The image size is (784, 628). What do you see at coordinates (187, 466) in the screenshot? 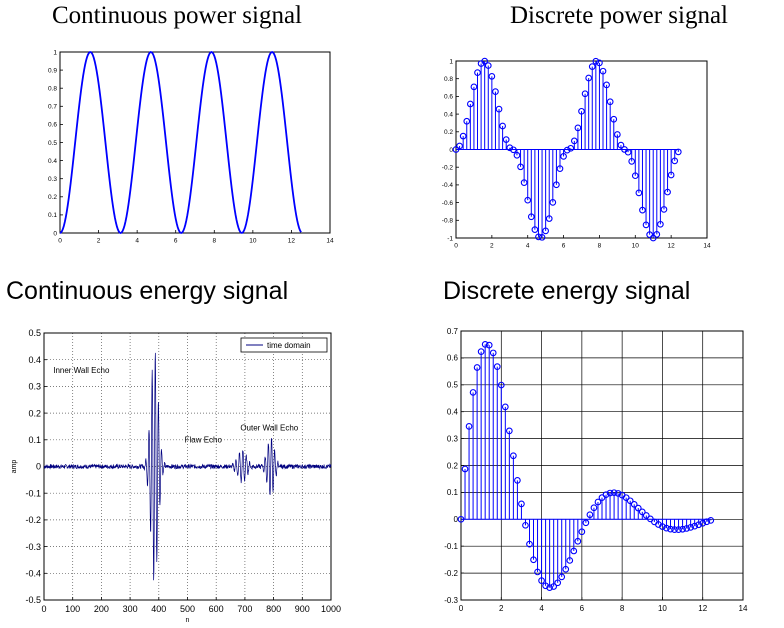
I see `series-line` at bounding box center [187, 466].